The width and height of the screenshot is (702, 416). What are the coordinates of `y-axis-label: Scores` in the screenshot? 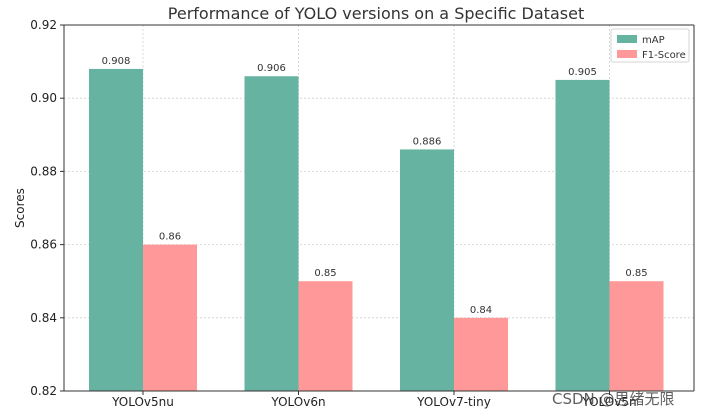 It's located at (20, 208).